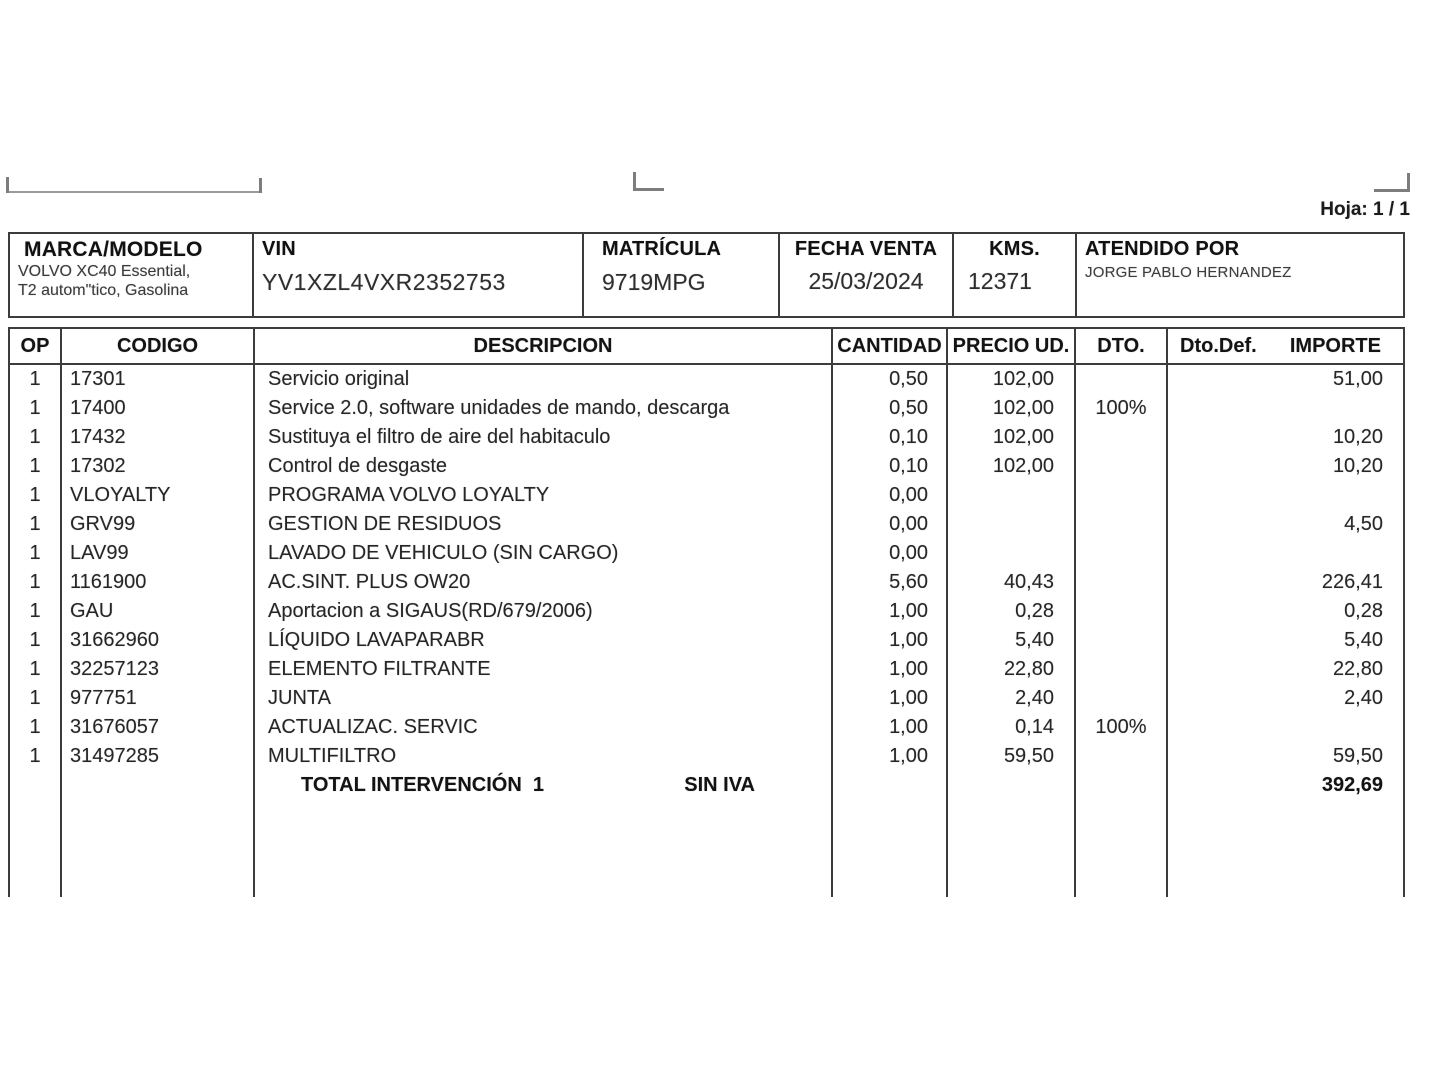  I want to click on atendido-por-cell: ATENDIDO POR JORGE PABLO HERNANDEZ, so click(1240, 275).